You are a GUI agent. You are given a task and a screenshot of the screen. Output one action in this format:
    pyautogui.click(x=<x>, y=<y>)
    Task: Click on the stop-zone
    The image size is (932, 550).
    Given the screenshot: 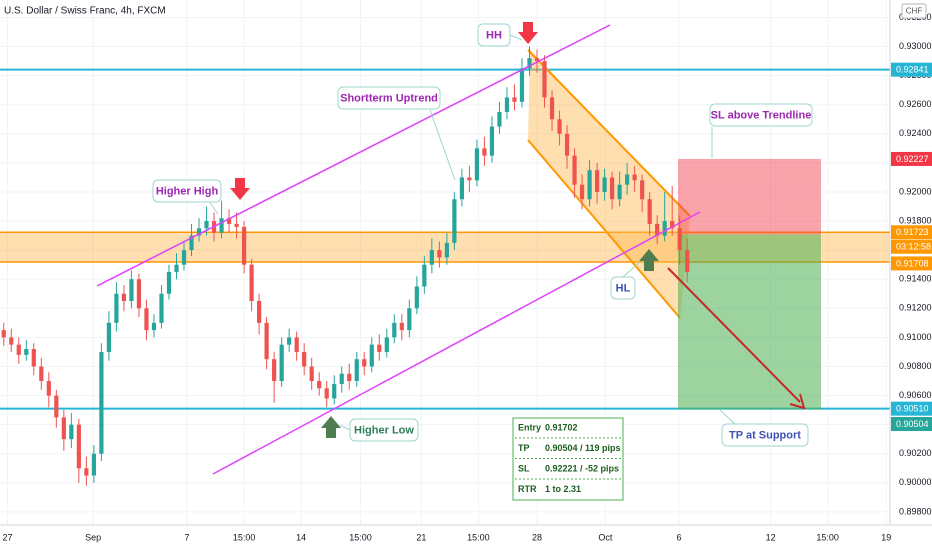 What is the action you would take?
    pyautogui.click(x=749, y=196)
    